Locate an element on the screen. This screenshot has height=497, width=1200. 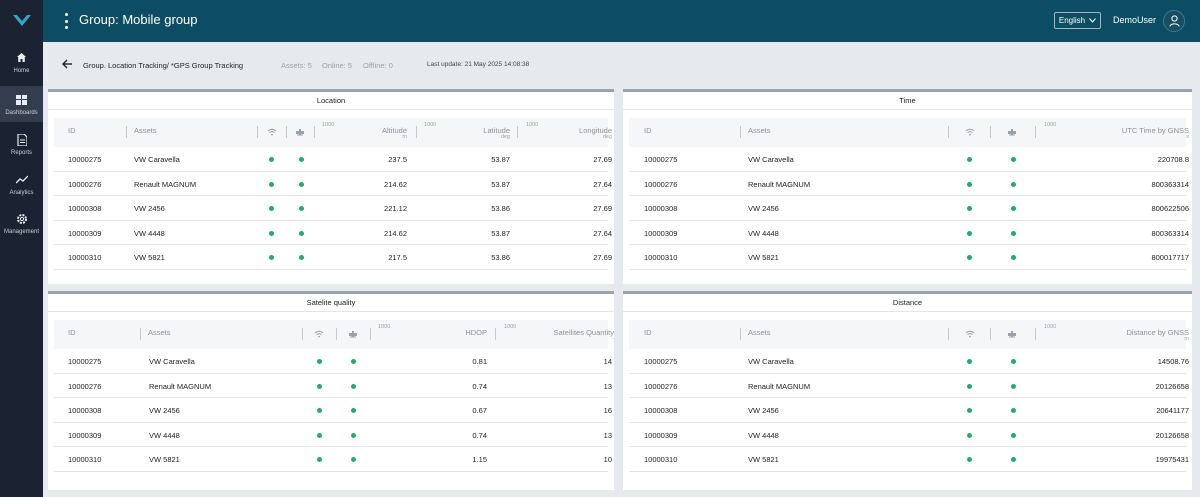
user-name: DemoUser is located at coordinates (1135, 20).